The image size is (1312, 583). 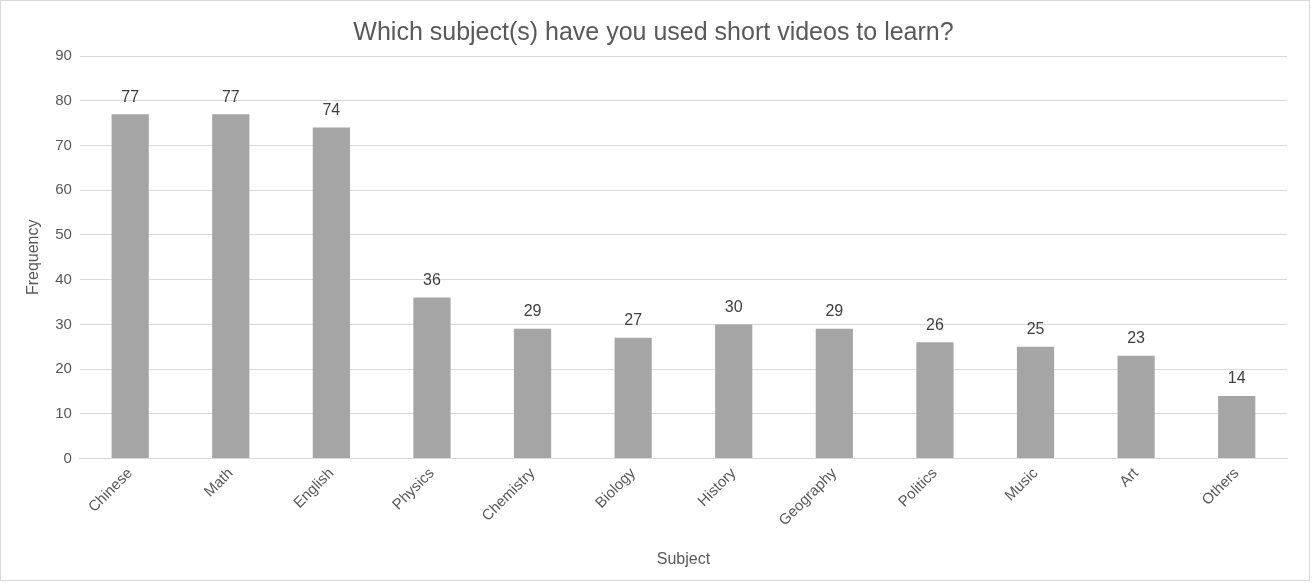 What do you see at coordinates (331, 109) in the screenshot?
I see `data-label: 74` at bounding box center [331, 109].